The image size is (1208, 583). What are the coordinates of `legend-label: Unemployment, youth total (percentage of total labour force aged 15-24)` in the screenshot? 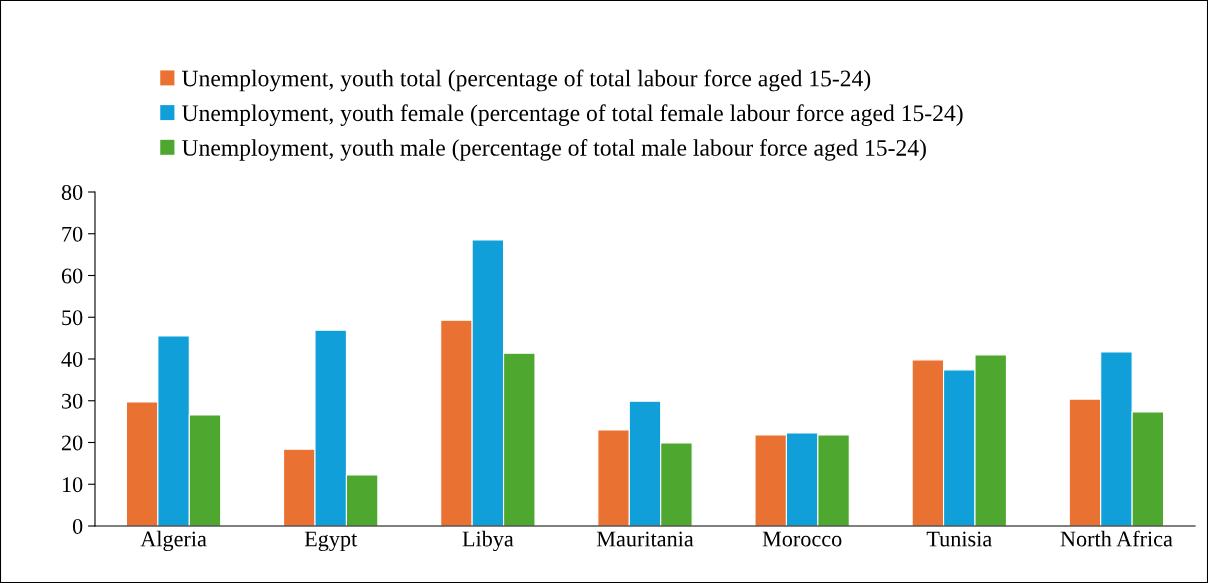 It's located at (526, 80).